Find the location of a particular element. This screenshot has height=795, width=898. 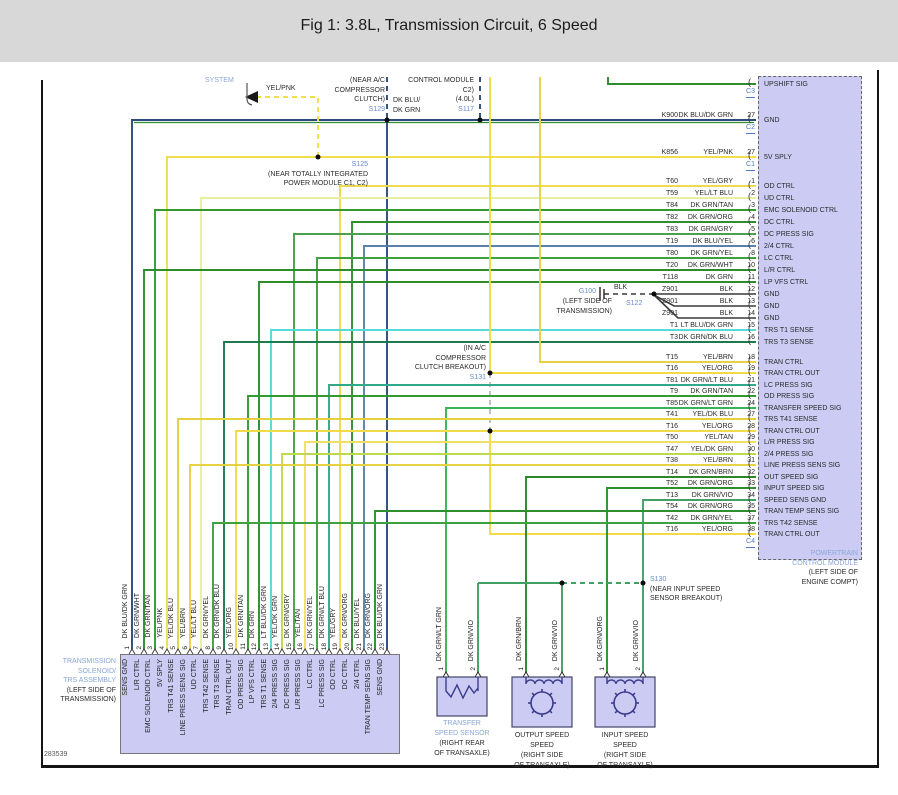

pcm-row-wire-color-label: YEL/TAN is located at coordinates (718, 437).